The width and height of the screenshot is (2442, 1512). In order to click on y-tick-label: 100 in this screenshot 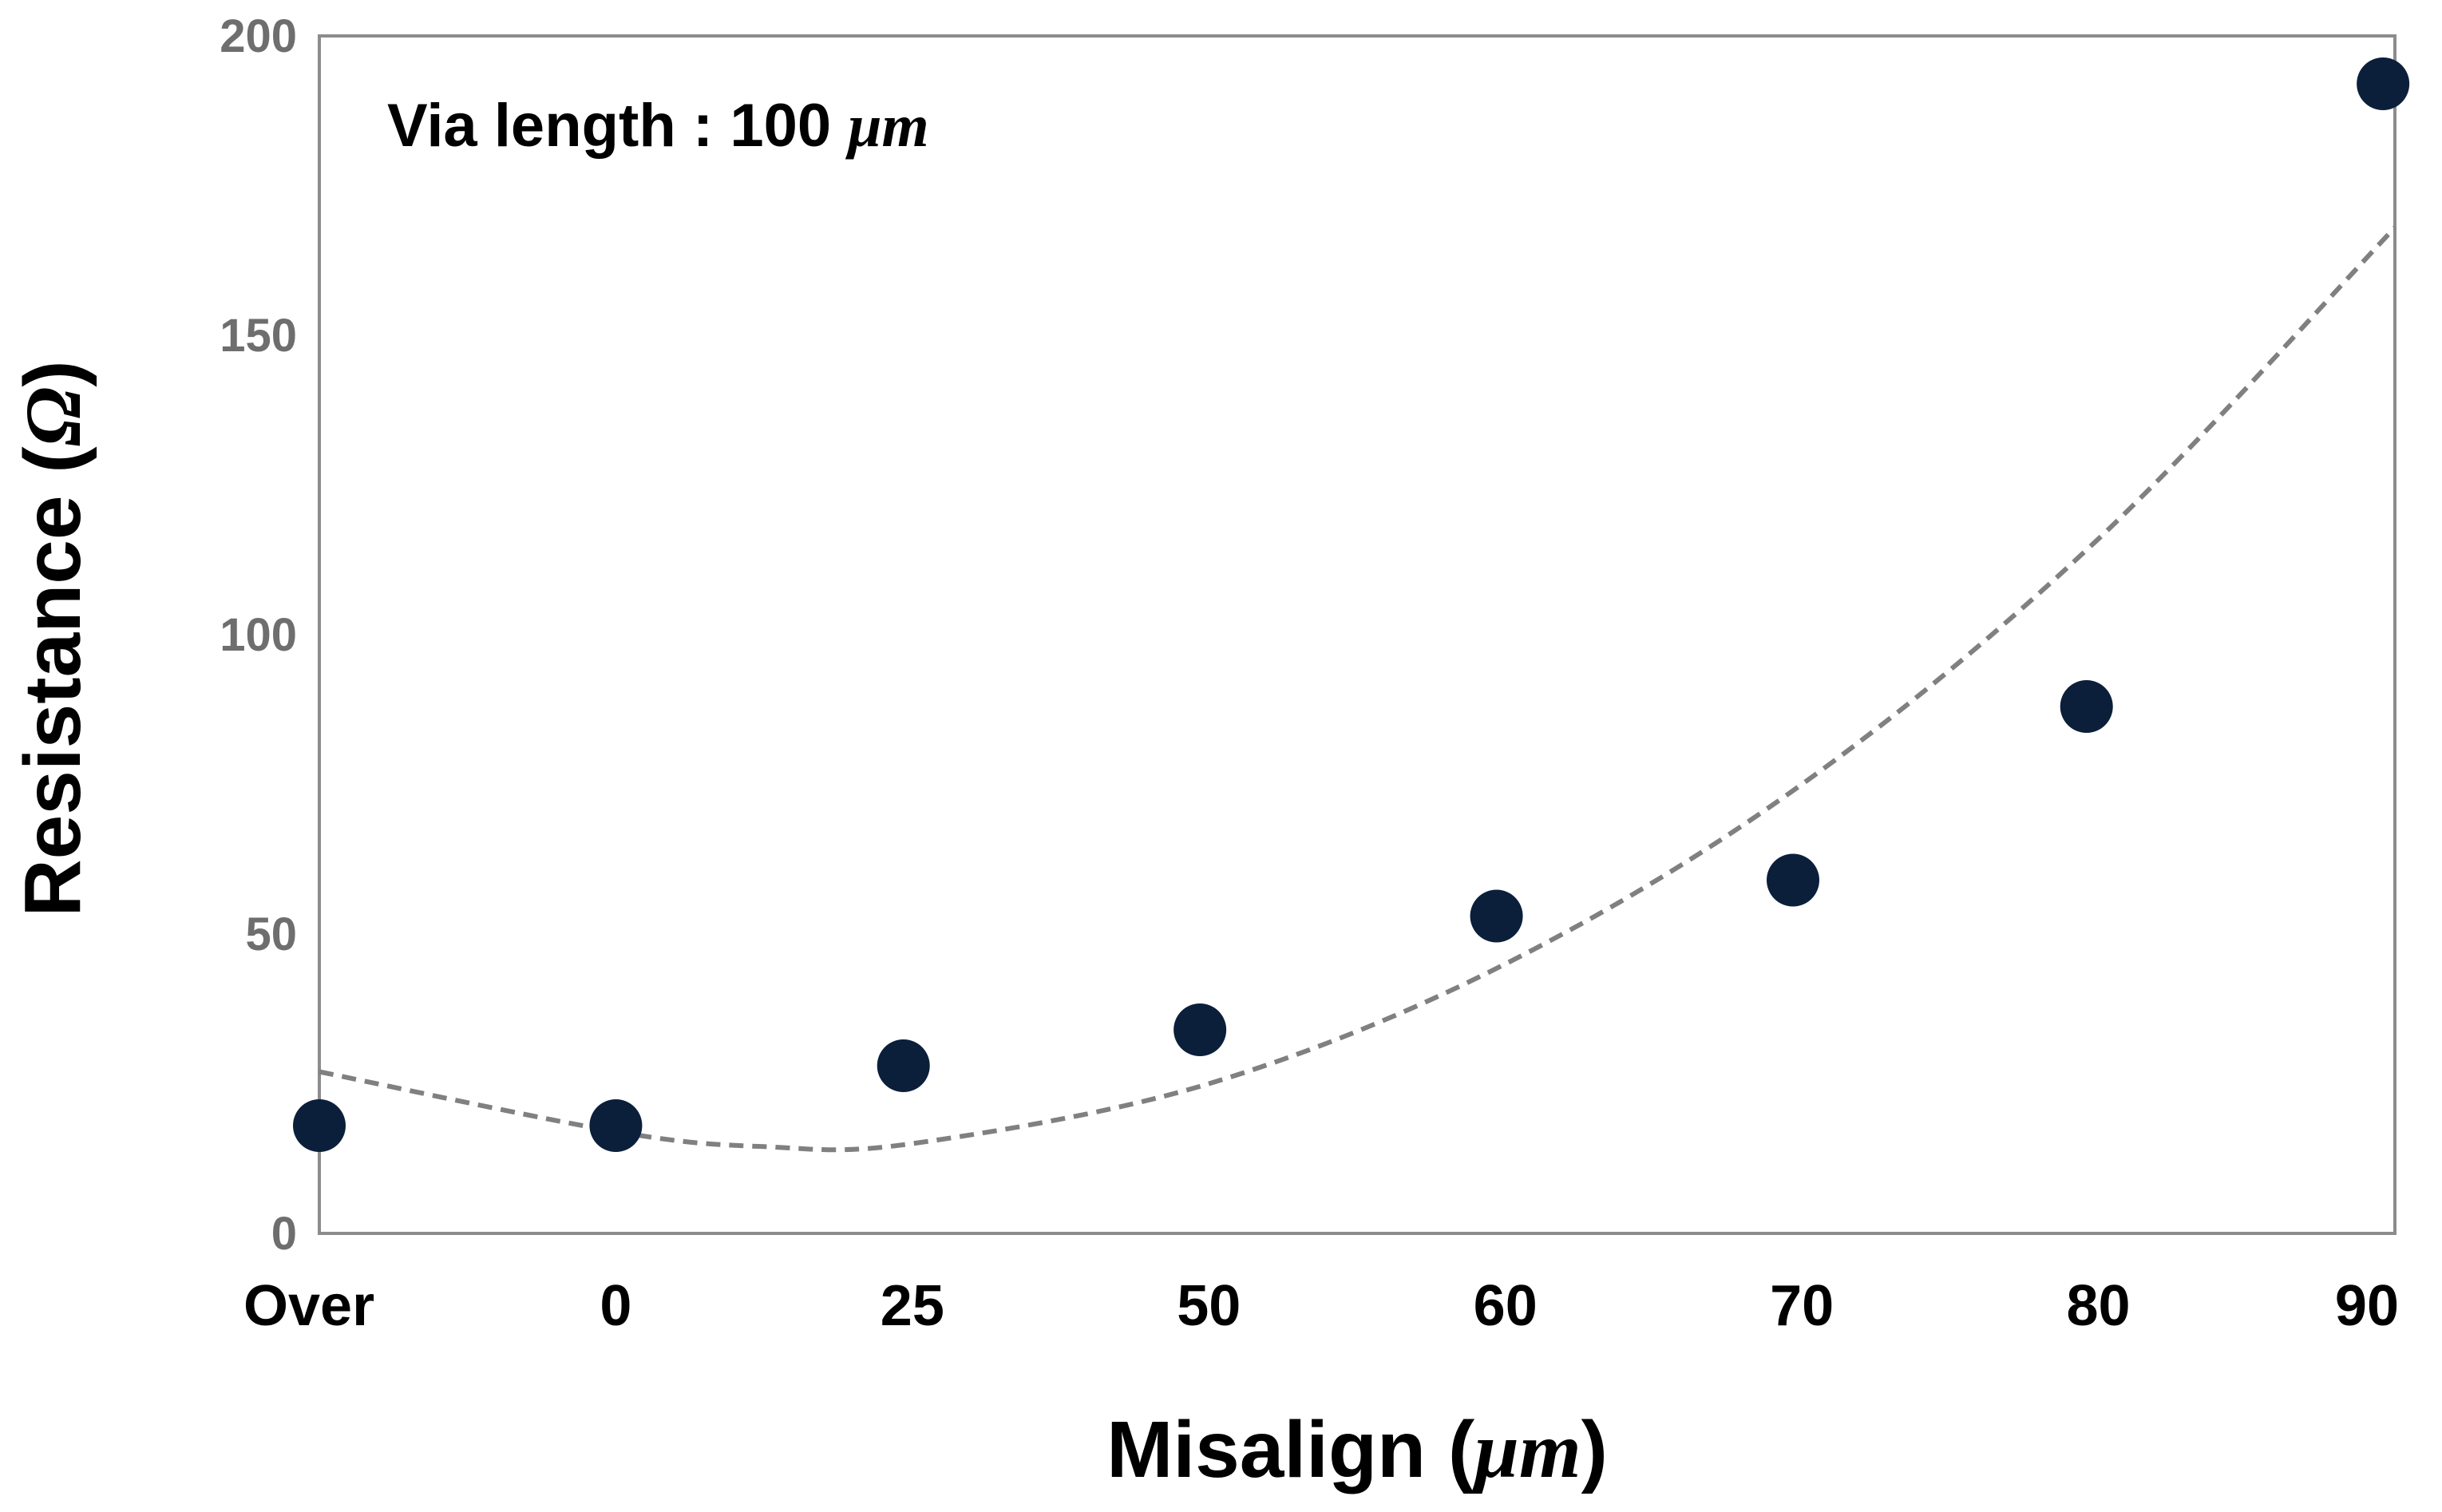, I will do `click(258, 635)`.